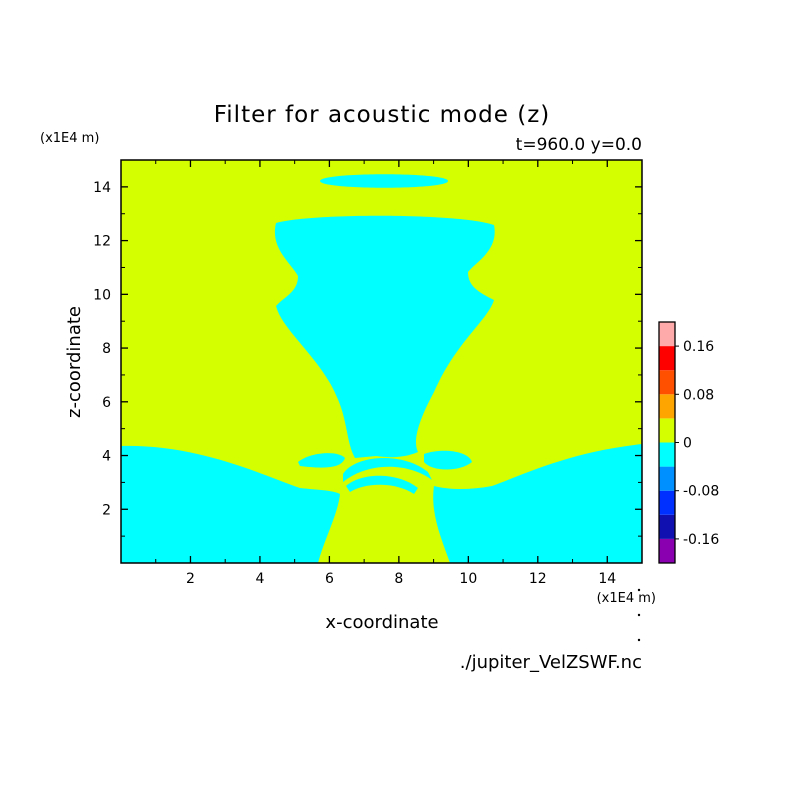 This screenshot has height=804, width=804. Describe the element at coordinates (384, 181) in the screenshot. I see `top-ellipse-region` at that location.